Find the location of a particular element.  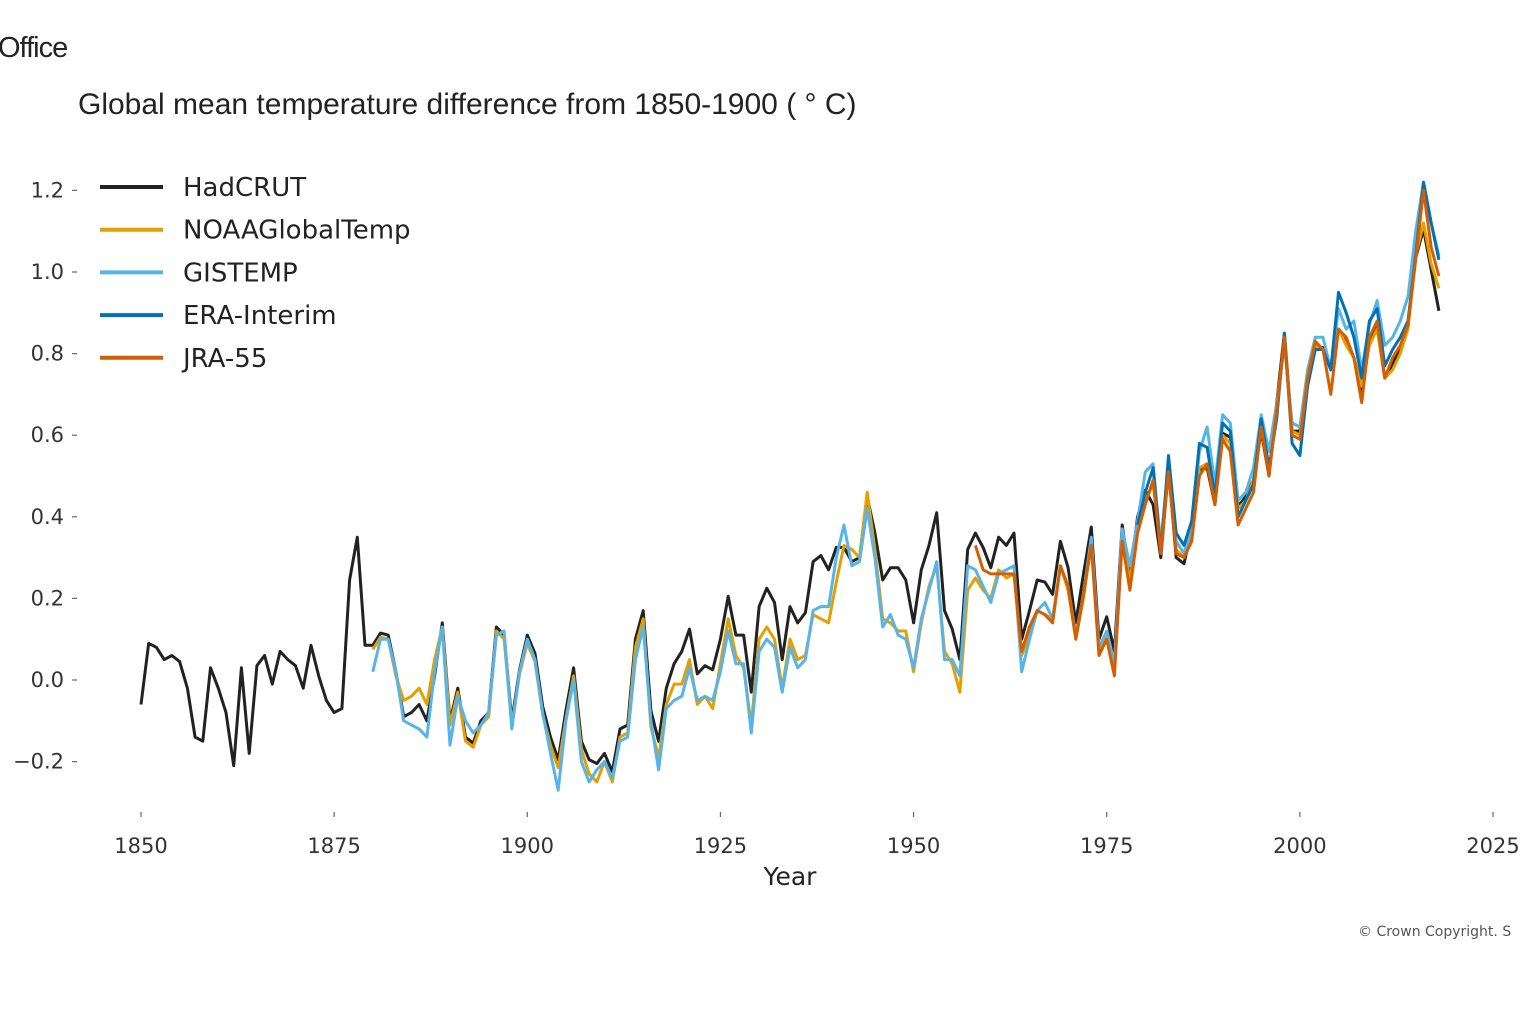

x-tick-label: 1875 is located at coordinates (333, 846).